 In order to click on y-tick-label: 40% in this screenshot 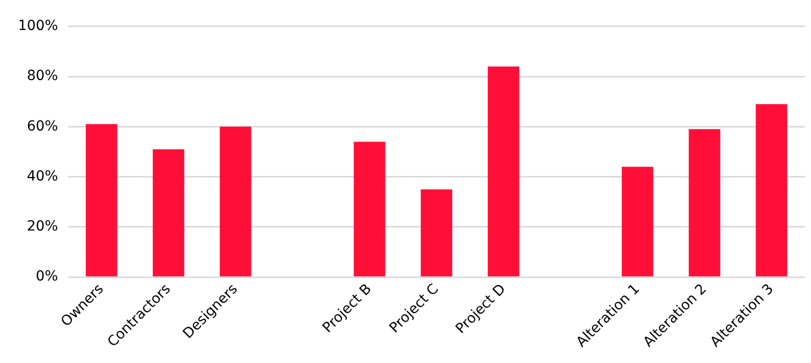, I will do `click(42, 176)`.